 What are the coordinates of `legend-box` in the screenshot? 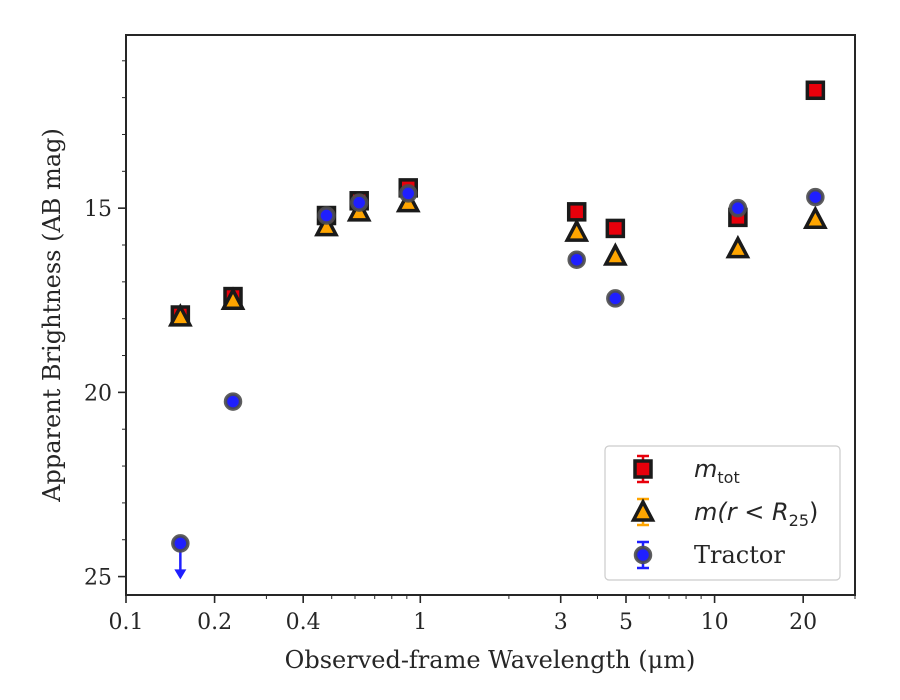 It's located at (722, 513).